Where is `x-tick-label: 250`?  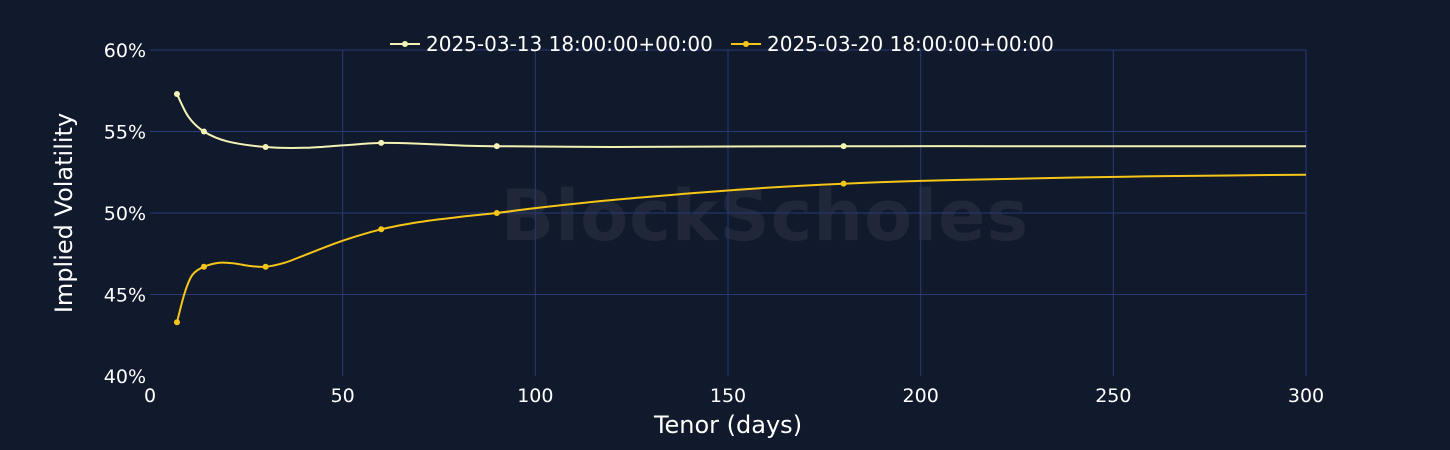
x-tick-label: 250 is located at coordinates (1113, 396).